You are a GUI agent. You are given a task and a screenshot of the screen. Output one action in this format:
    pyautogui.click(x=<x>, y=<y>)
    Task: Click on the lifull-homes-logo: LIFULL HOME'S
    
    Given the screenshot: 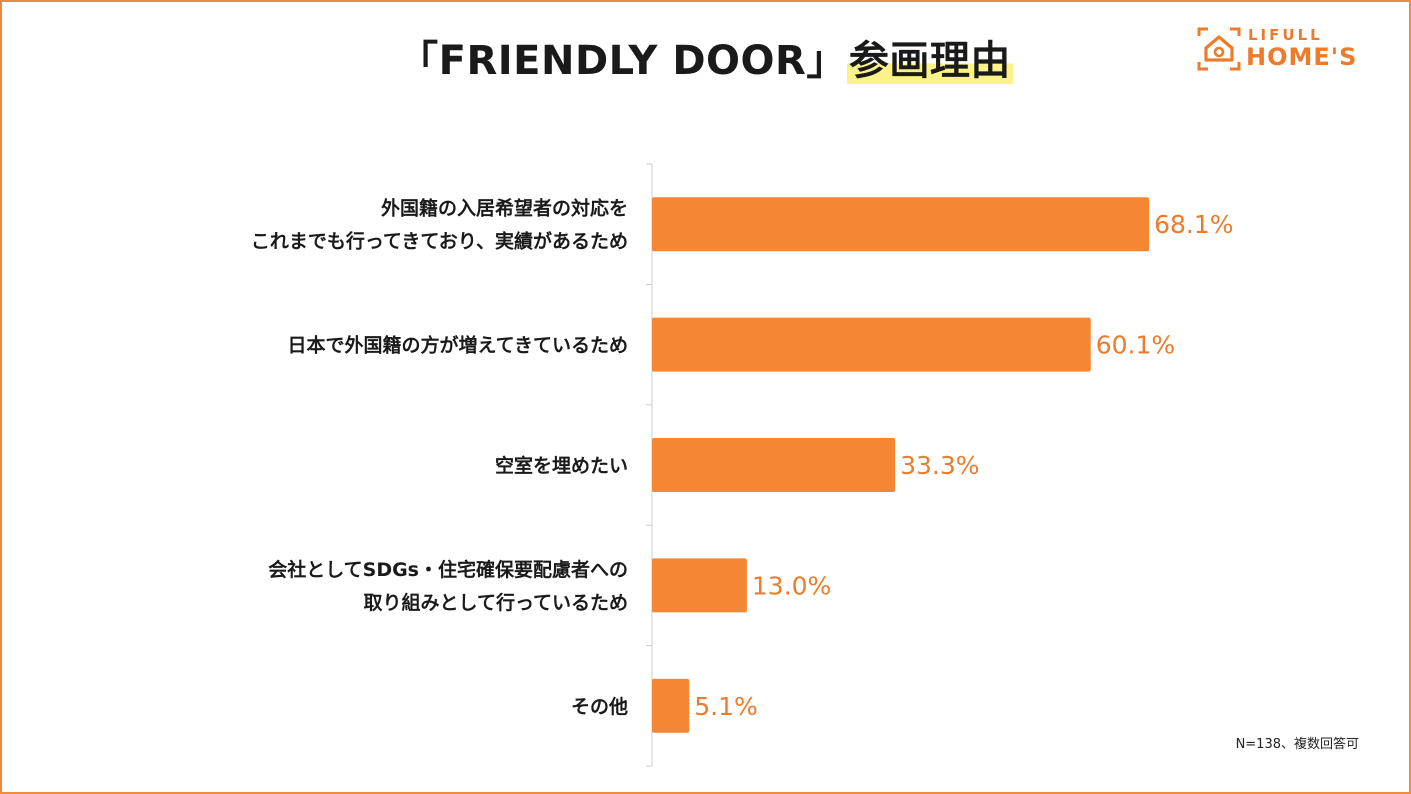 What is the action you would take?
    pyautogui.click(x=1286, y=50)
    